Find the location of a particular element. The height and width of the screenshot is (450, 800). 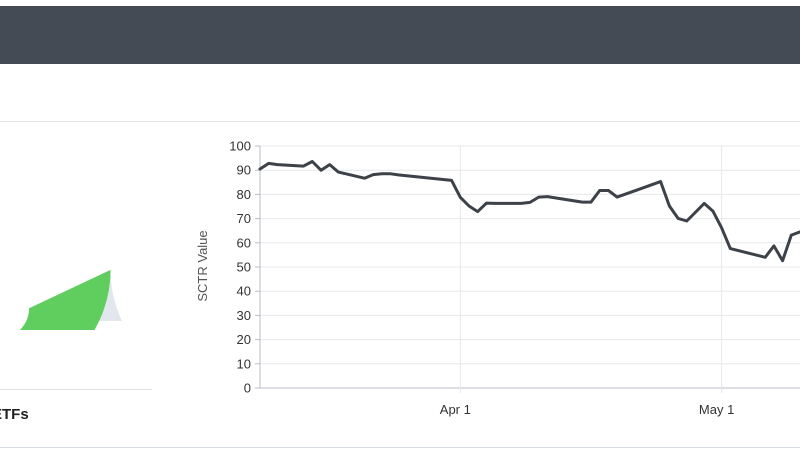

y-tick-label: 100 is located at coordinates (240, 146).